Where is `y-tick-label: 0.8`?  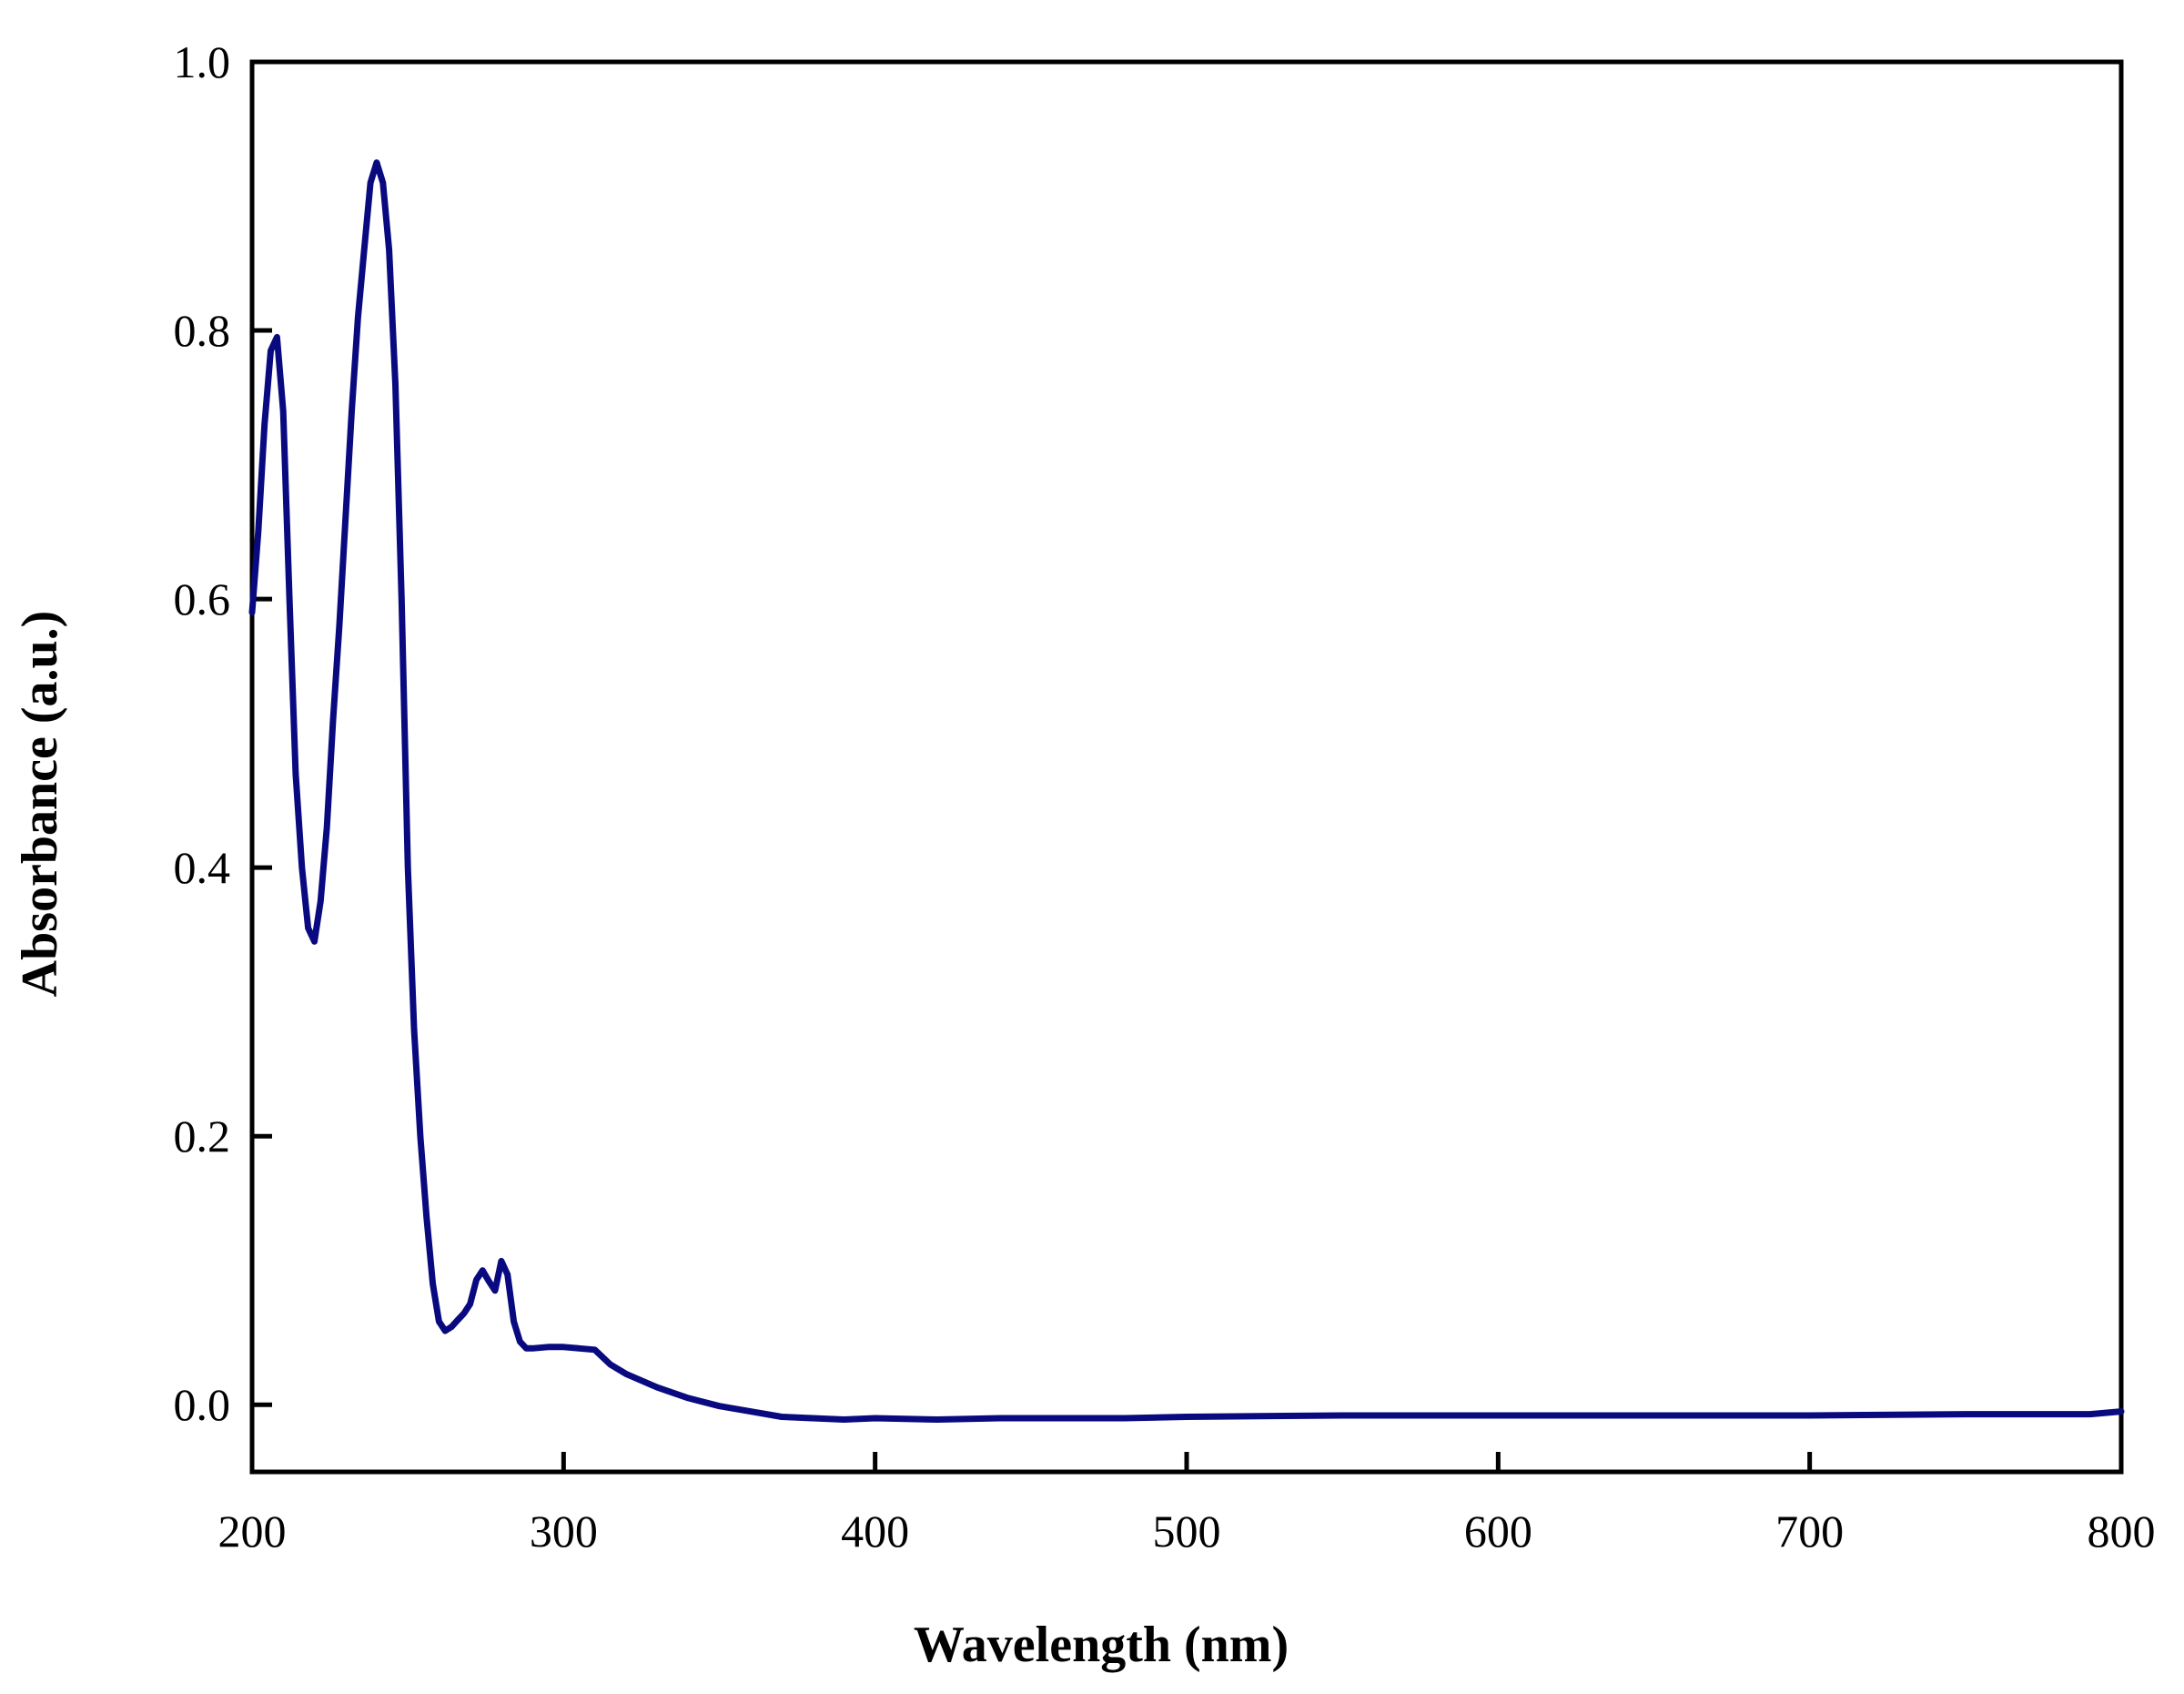
y-tick-label: 0.8 is located at coordinates (203, 330).